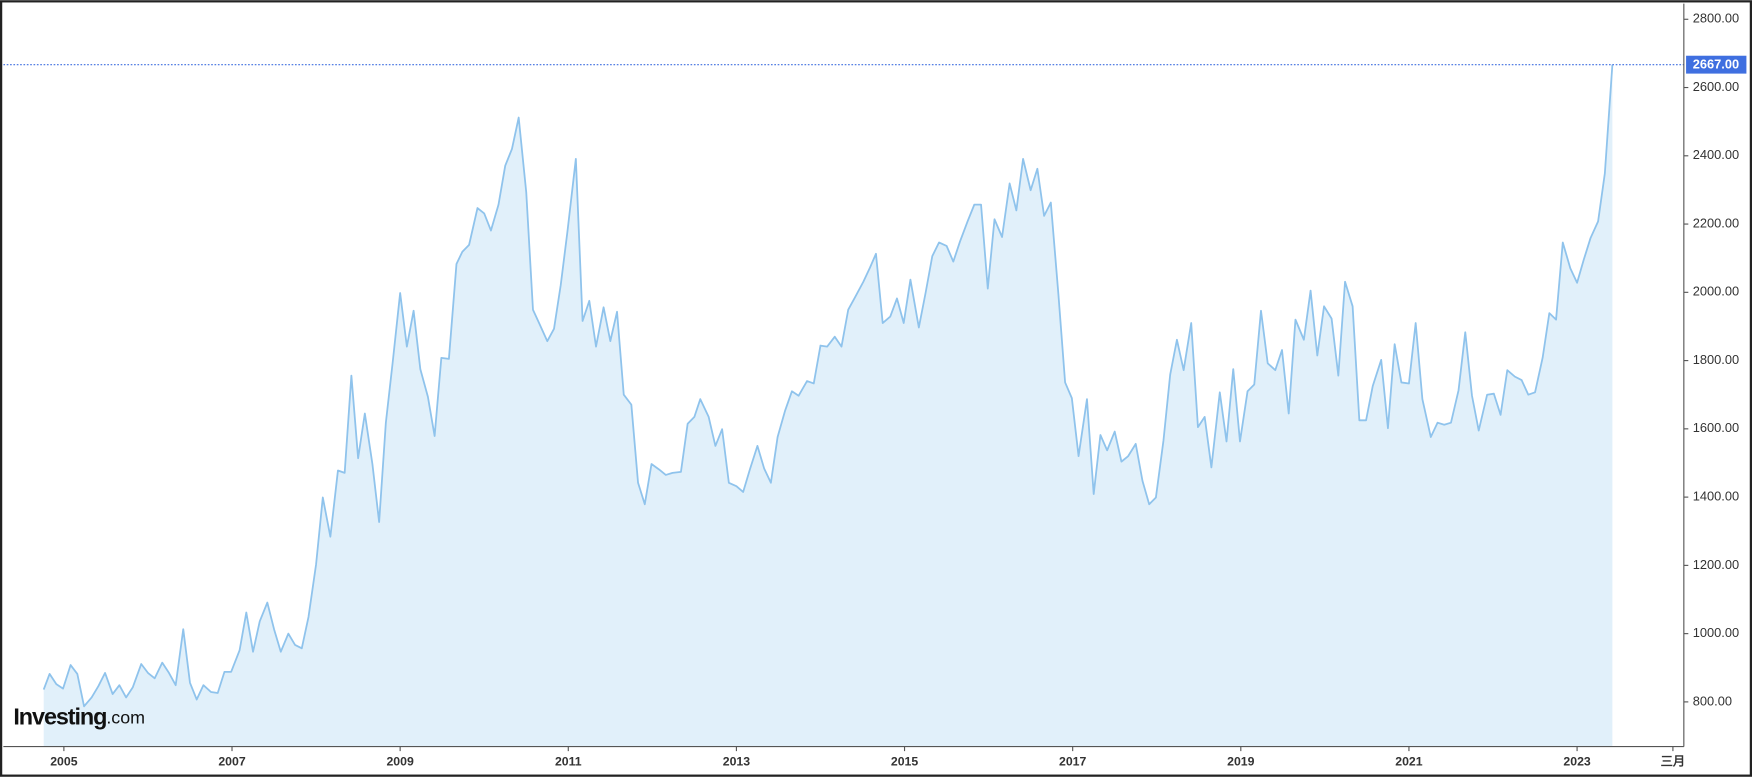 This screenshot has height=777, width=1752. Describe the element at coordinates (1576, 762) in the screenshot. I see `x-tick-label: 2023` at that location.